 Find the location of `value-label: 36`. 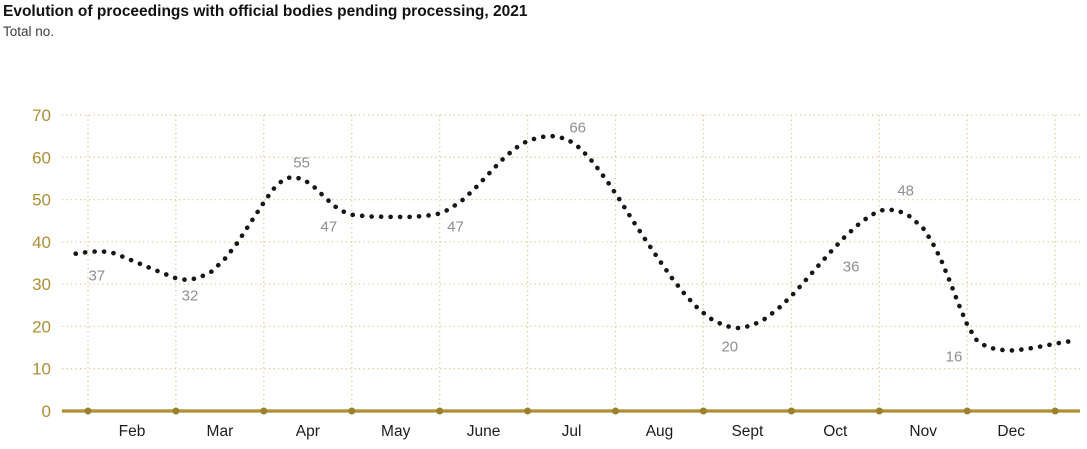

value-label: 36 is located at coordinates (851, 267).